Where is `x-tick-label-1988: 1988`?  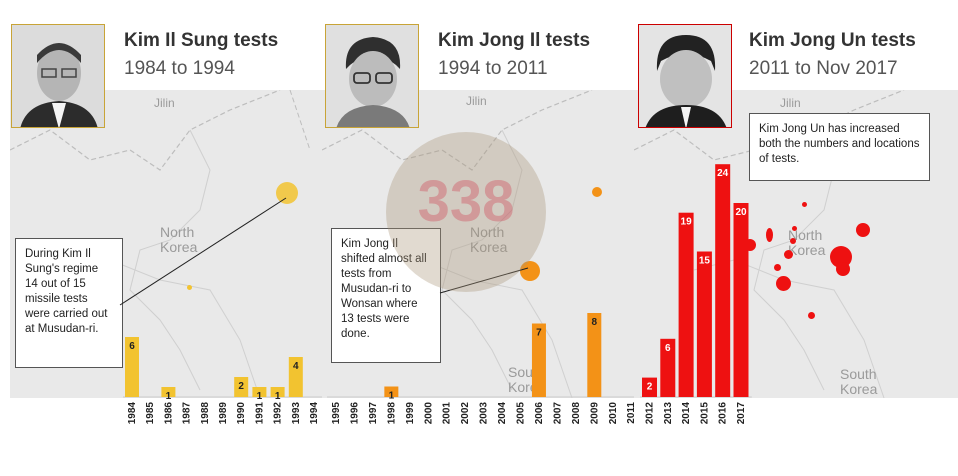
x-tick-label-1988: 1988 is located at coordinates (205, 413).